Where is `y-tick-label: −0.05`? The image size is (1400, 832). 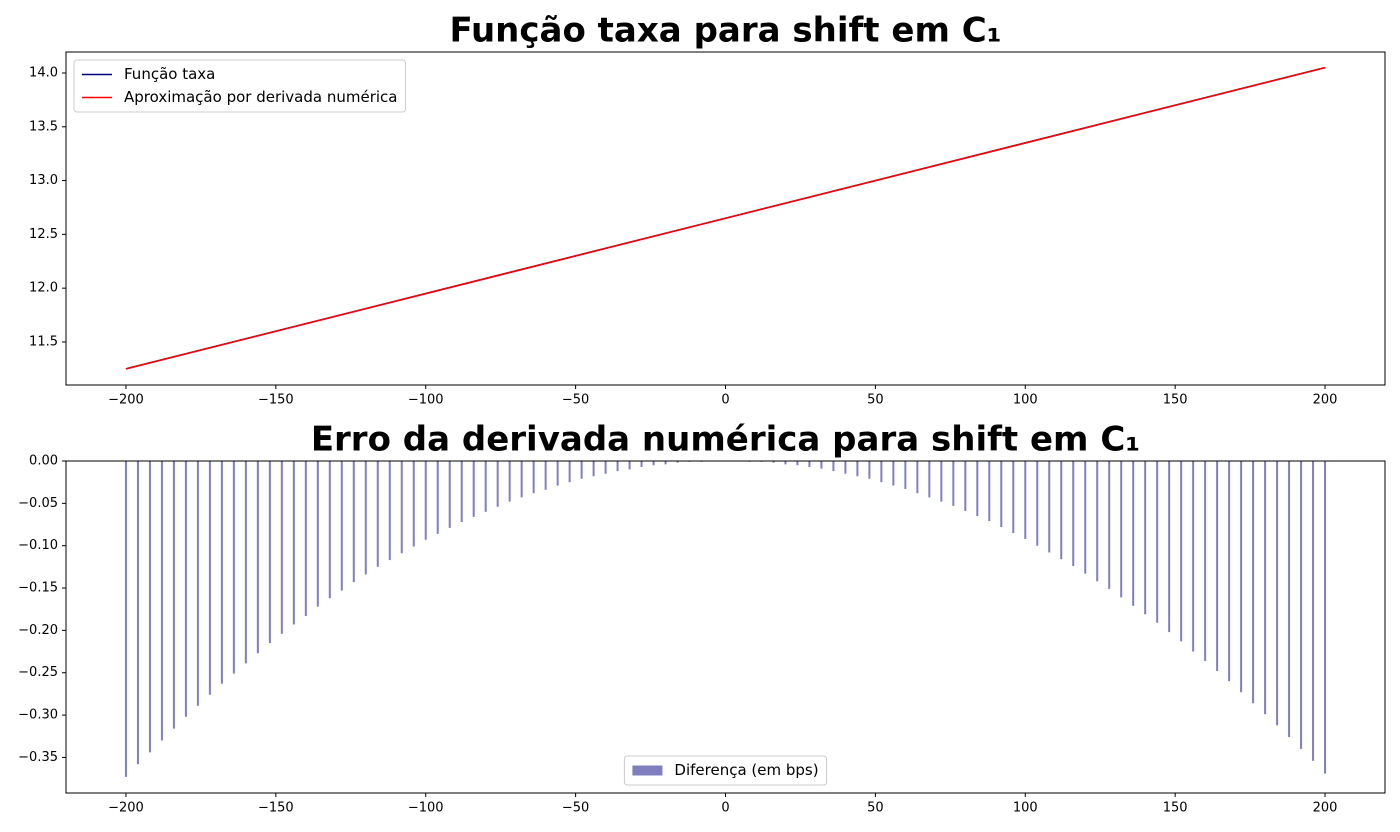
y-tick-label: −0.05 is located at coordinates (38, 503).